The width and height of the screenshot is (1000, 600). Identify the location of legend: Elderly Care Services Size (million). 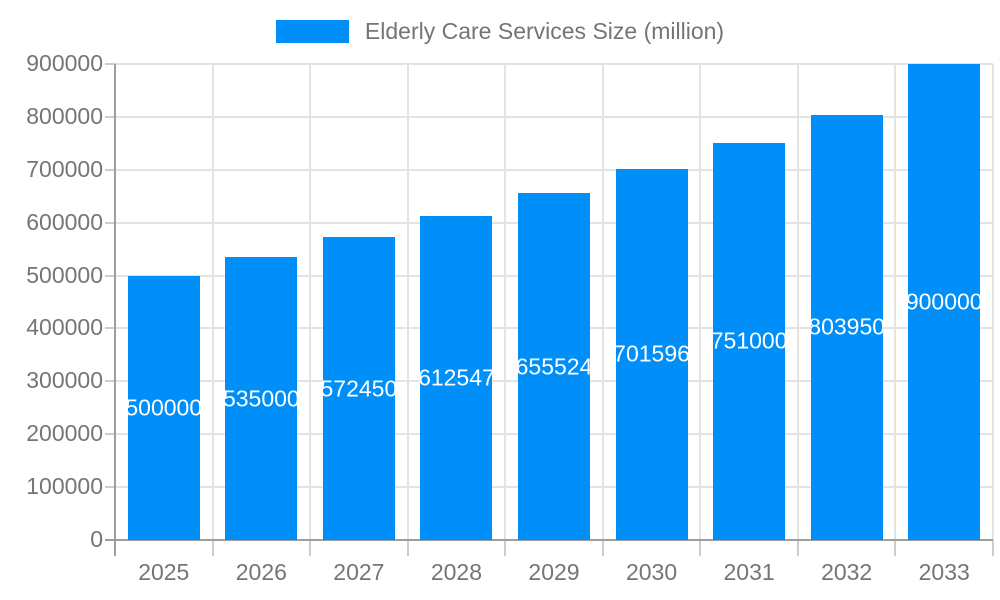
(500, 31).